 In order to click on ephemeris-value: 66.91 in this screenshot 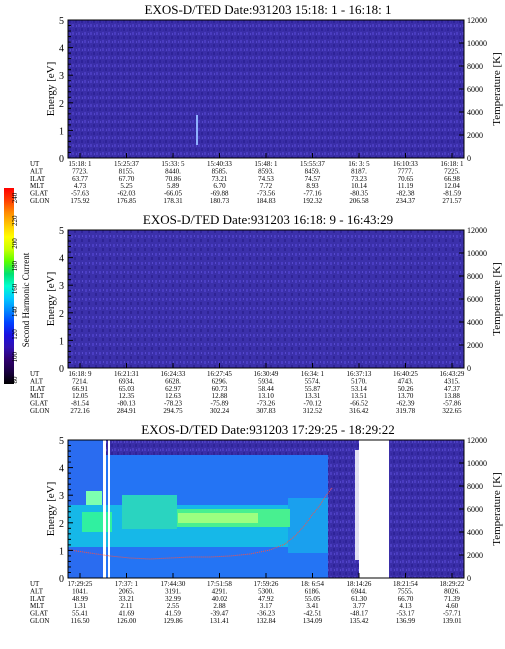, I will do `click(80, 389)`.